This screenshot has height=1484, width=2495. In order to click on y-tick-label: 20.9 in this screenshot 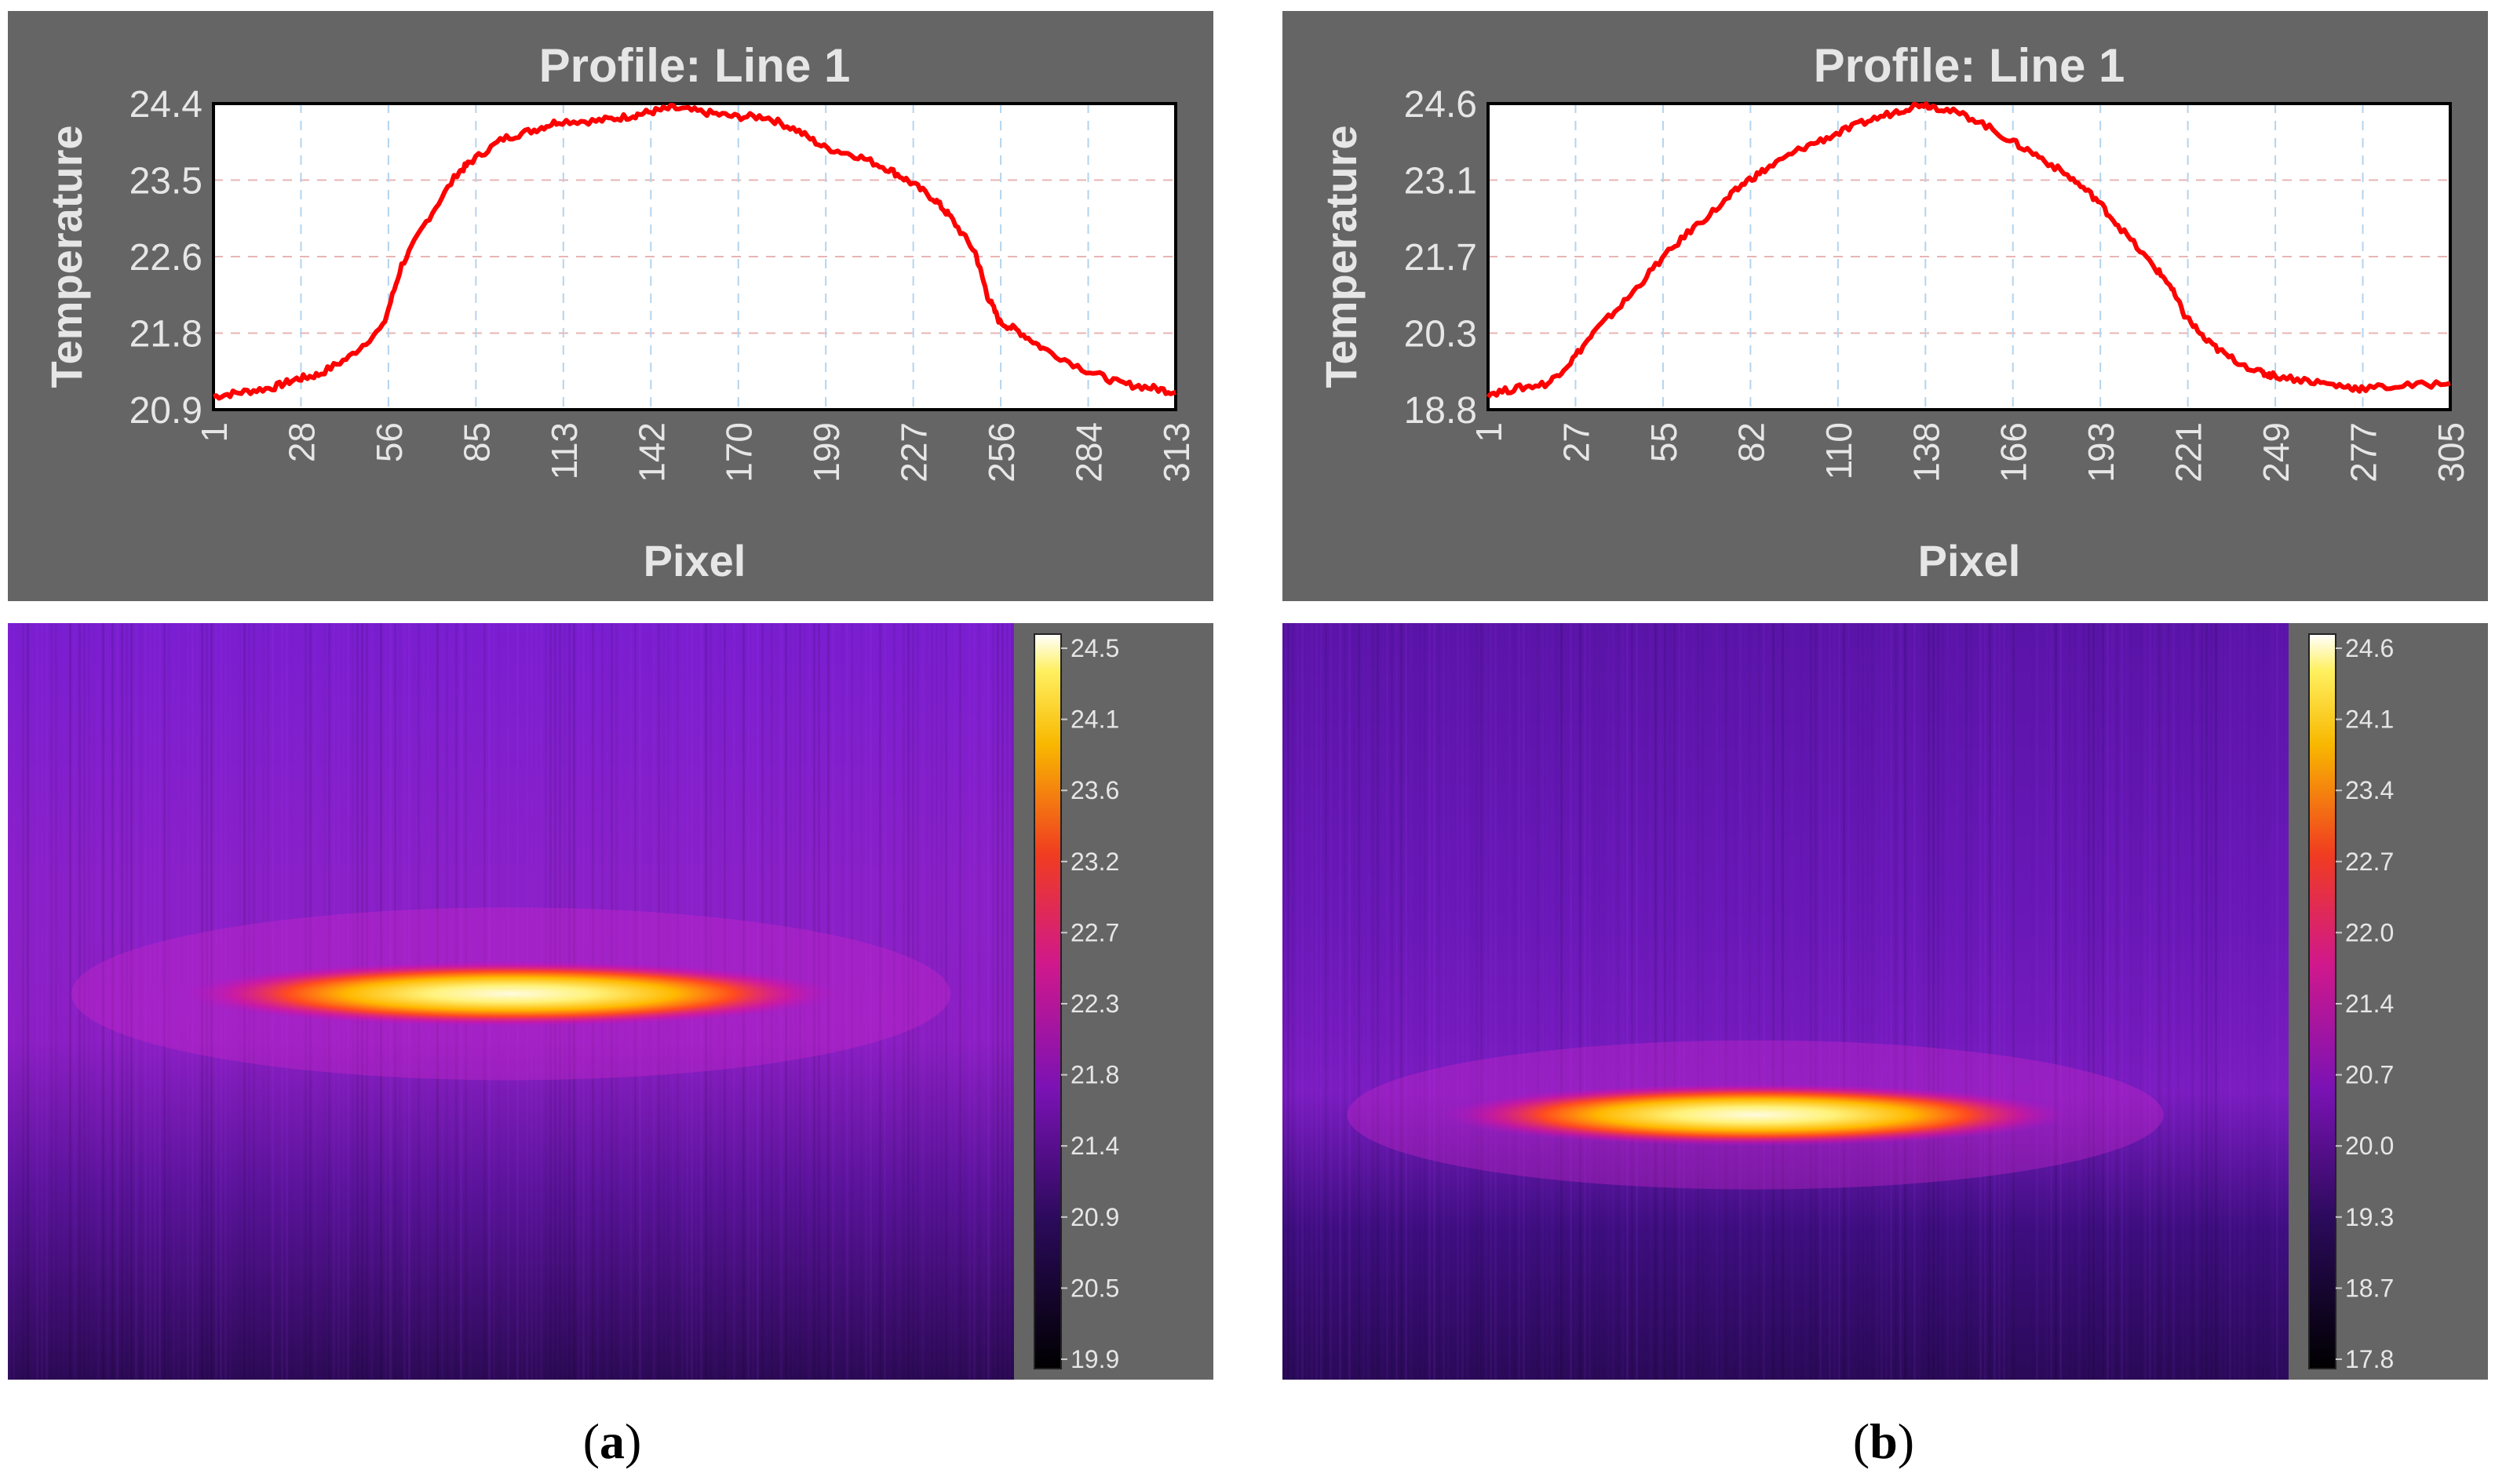, I will do `click(165, 411)`.